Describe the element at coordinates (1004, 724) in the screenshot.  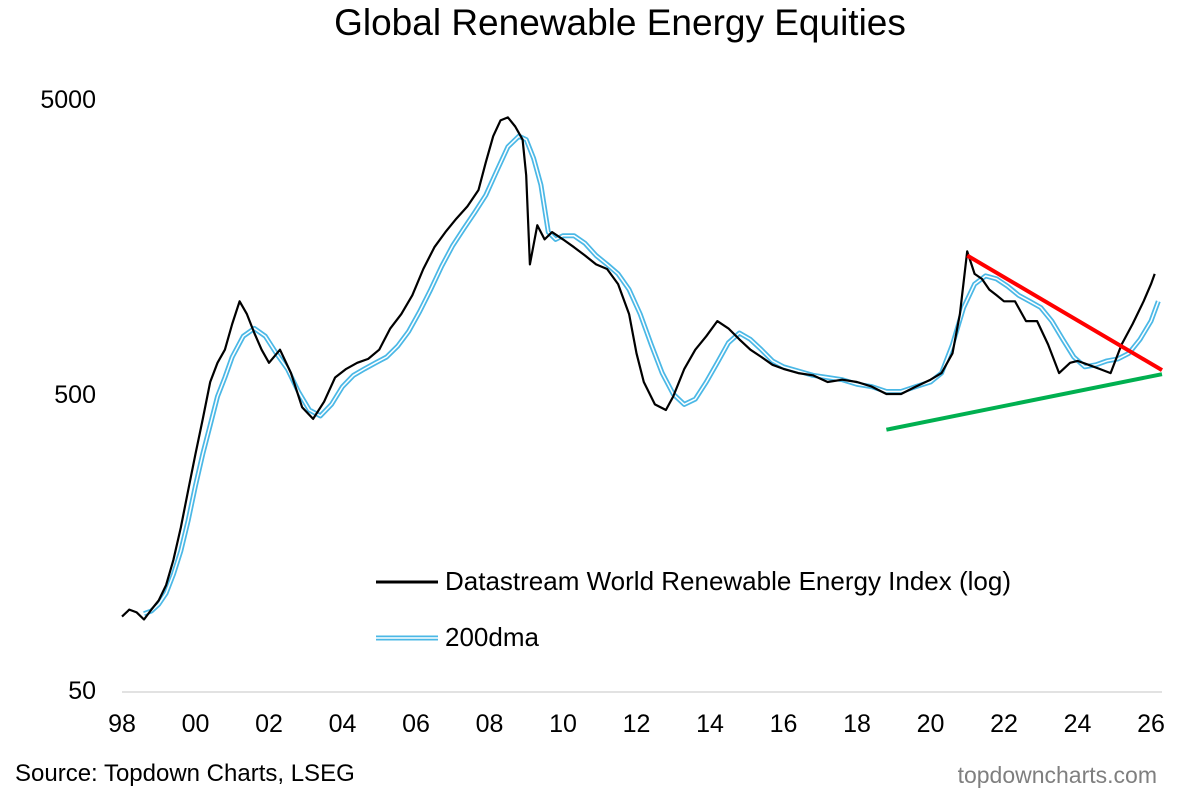
I see `x-tick-label: 22` at that location.